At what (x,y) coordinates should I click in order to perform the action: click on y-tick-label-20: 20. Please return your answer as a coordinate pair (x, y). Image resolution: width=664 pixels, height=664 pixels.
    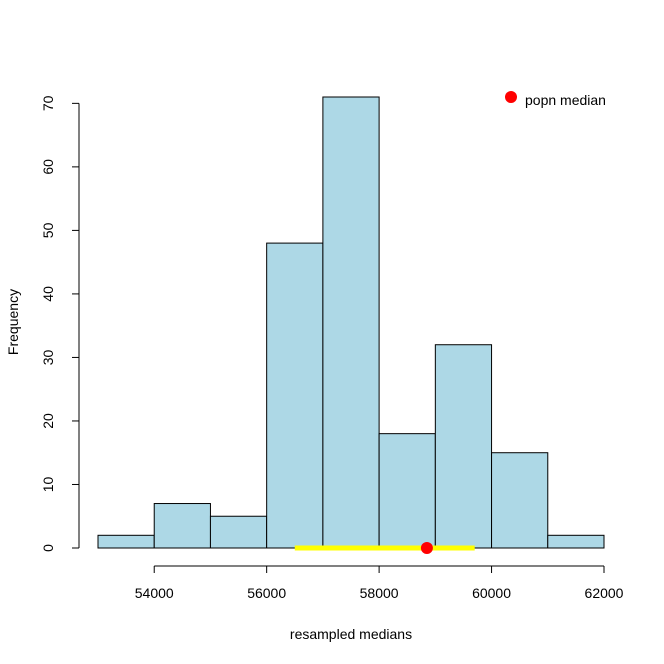
    Looking at the image, I should click on (48, 421).